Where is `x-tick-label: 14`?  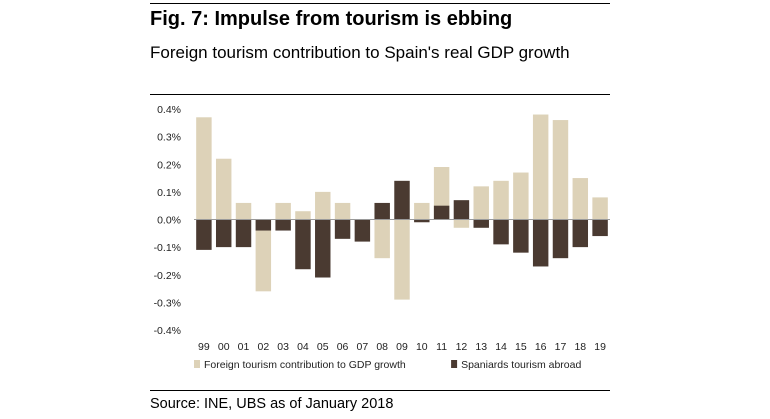
x-tick-label: 14 is located at coordinates (501, 347).